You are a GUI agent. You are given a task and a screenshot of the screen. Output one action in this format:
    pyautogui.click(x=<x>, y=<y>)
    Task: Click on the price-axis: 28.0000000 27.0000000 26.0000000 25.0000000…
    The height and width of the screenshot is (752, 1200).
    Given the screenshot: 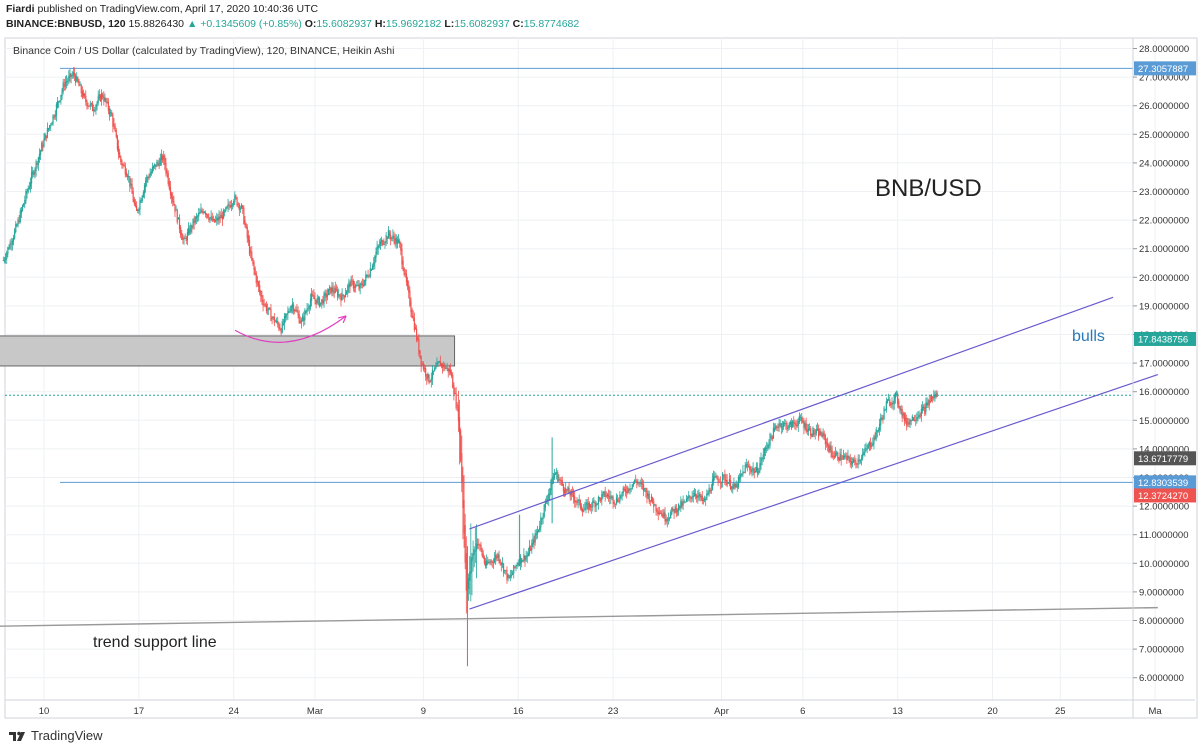 What is the action you would take?
    pyautogui.click(x=1164, y=378)
    